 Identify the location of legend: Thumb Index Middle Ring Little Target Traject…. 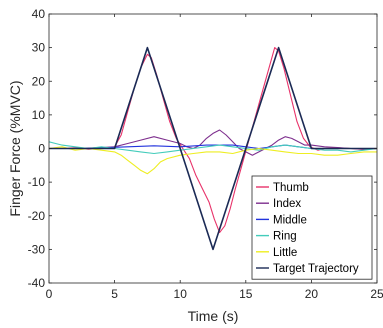
(312, 227).